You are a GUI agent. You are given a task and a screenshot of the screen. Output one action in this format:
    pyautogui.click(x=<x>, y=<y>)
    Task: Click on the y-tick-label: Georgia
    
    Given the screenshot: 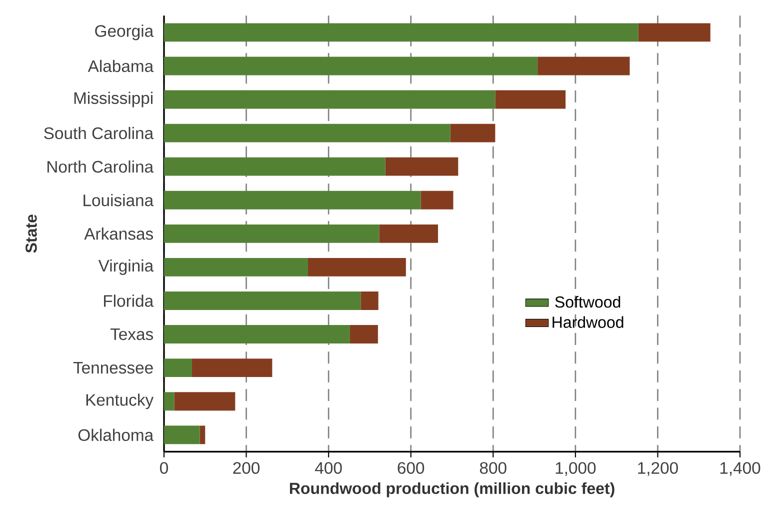 What is the action you would take?
    pyautogui.click(x=124, y=32)
    